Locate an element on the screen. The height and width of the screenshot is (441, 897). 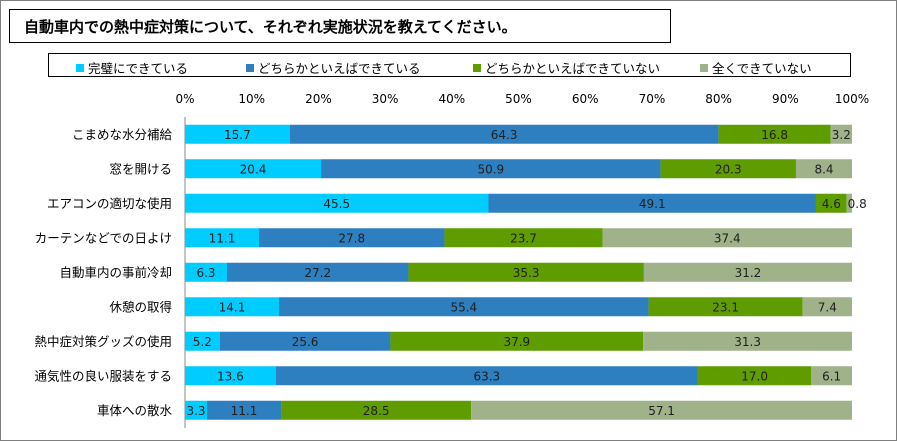
x-tick-label: 70% is located at coordinates (652, 99).